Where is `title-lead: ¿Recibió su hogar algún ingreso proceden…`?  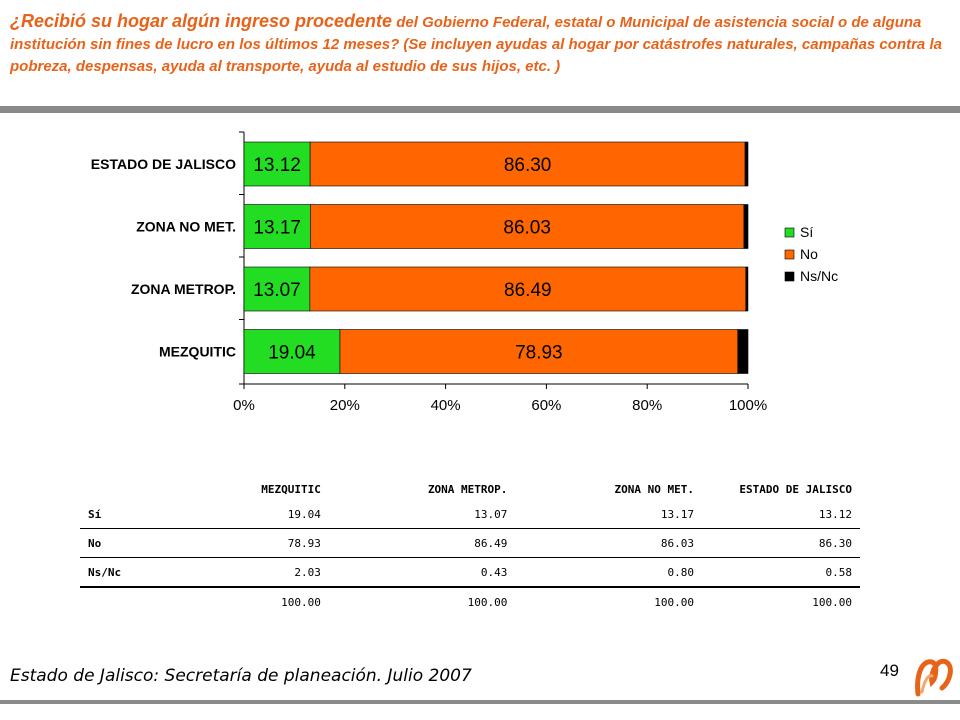 title-lead: ¿Recibió su hogar algún ingreso proceden… is located at coordinates (201, 21).